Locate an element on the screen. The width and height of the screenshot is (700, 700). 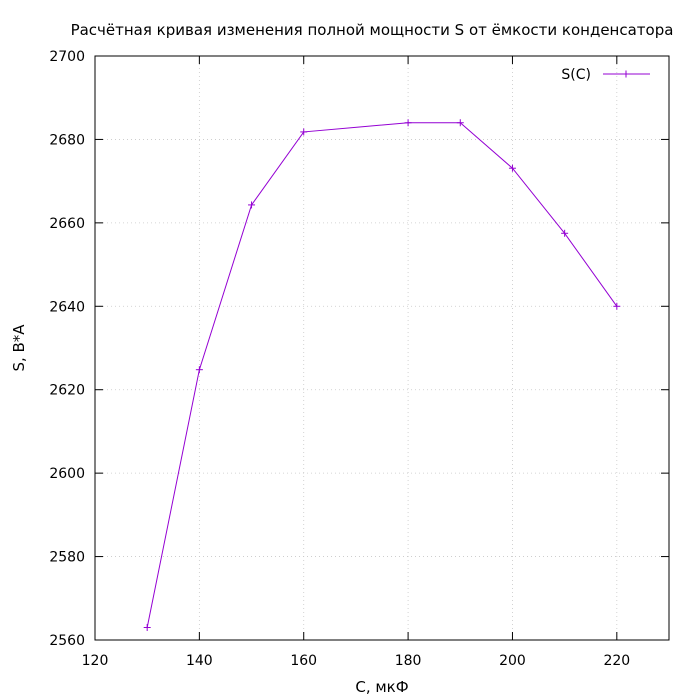
y-tick-label: 2600 is located at coordinates (67, 474).